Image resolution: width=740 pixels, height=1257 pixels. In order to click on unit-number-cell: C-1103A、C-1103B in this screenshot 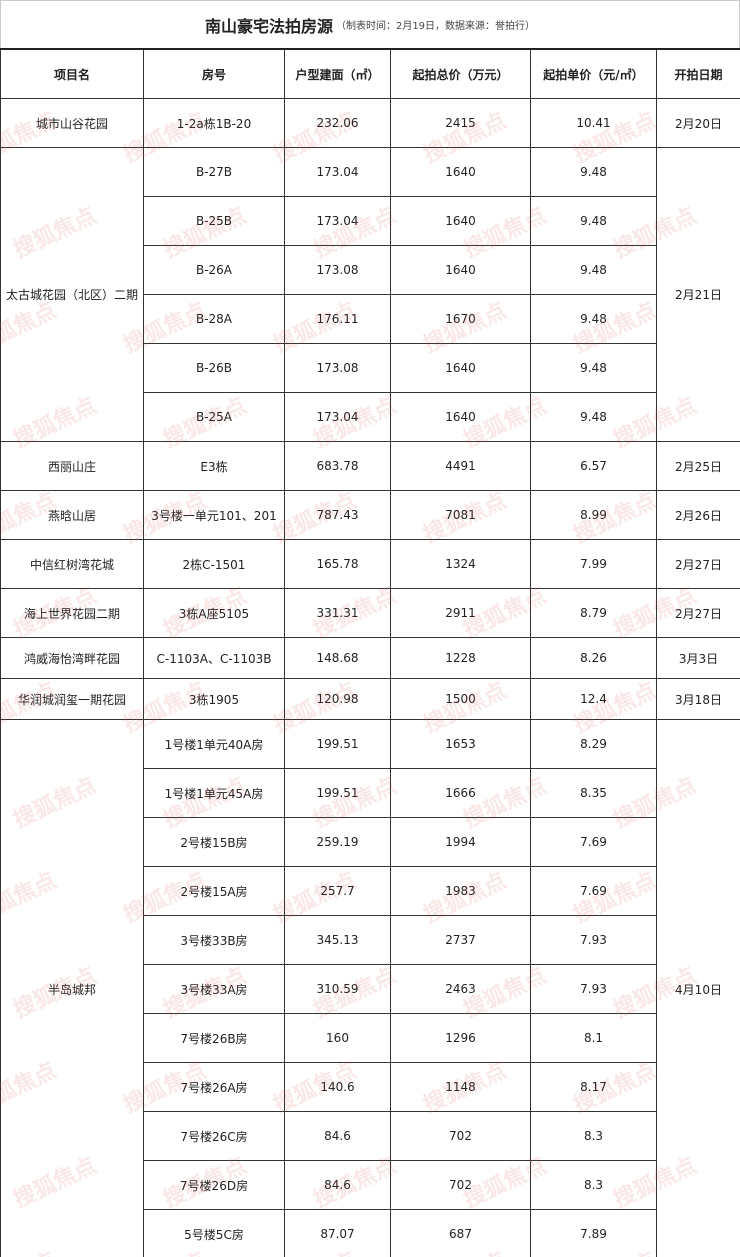, I will do `click(214, 658)`.